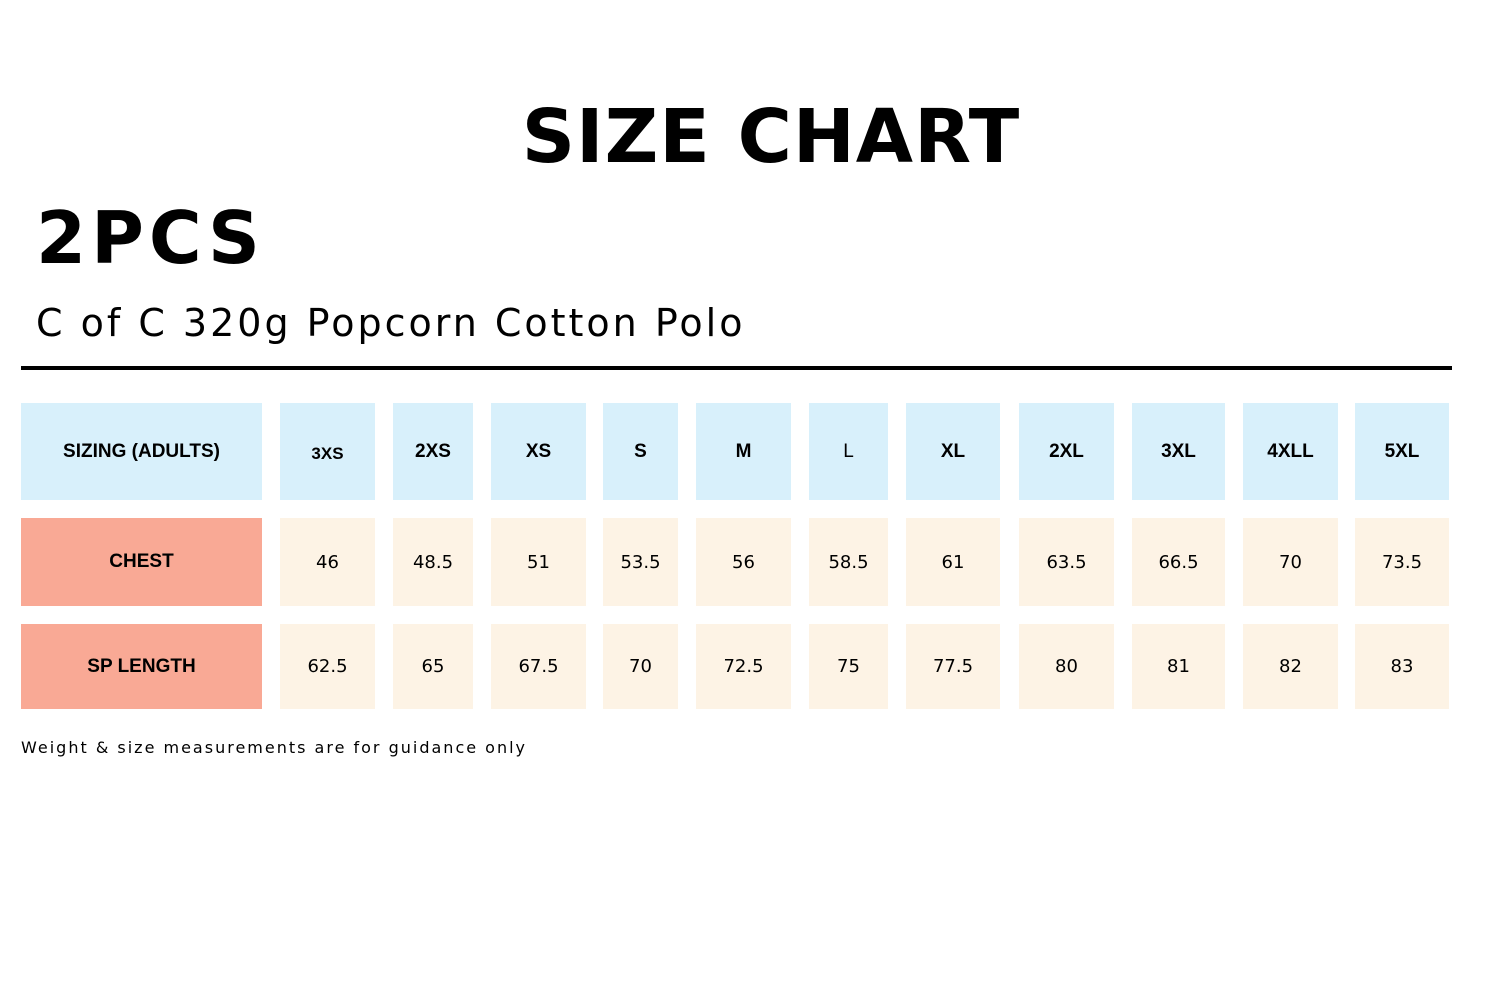  What do you see at coordinates (953, 562) in the screenshot?
I see `value-cell: 61` at bounding box center [953, 562].